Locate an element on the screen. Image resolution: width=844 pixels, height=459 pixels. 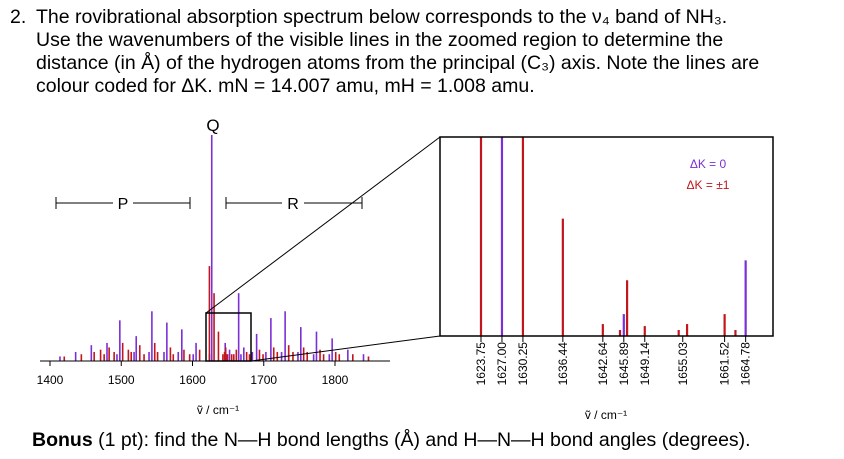
zoom-tick-label-7: 1655.03 is located at coordinates (683, 364).